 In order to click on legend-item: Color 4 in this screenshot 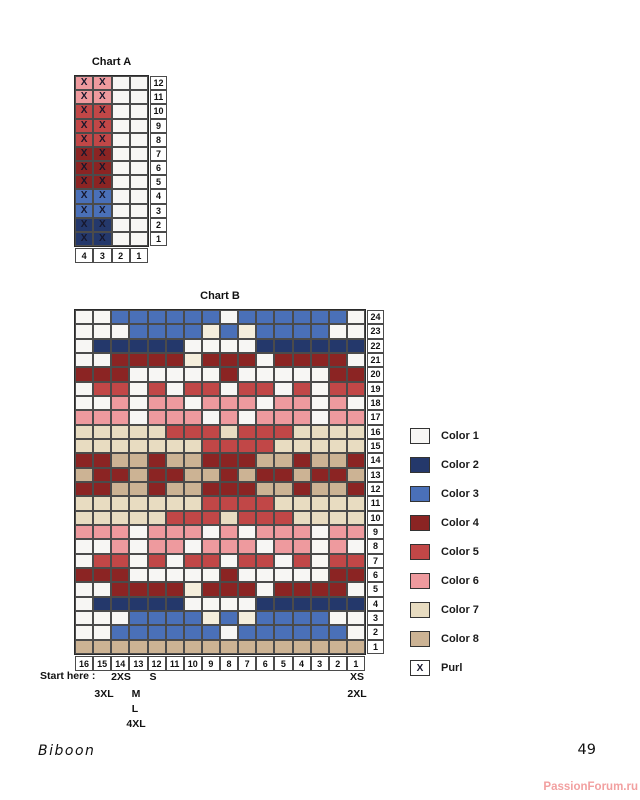, I will do `click(444, 523)`.